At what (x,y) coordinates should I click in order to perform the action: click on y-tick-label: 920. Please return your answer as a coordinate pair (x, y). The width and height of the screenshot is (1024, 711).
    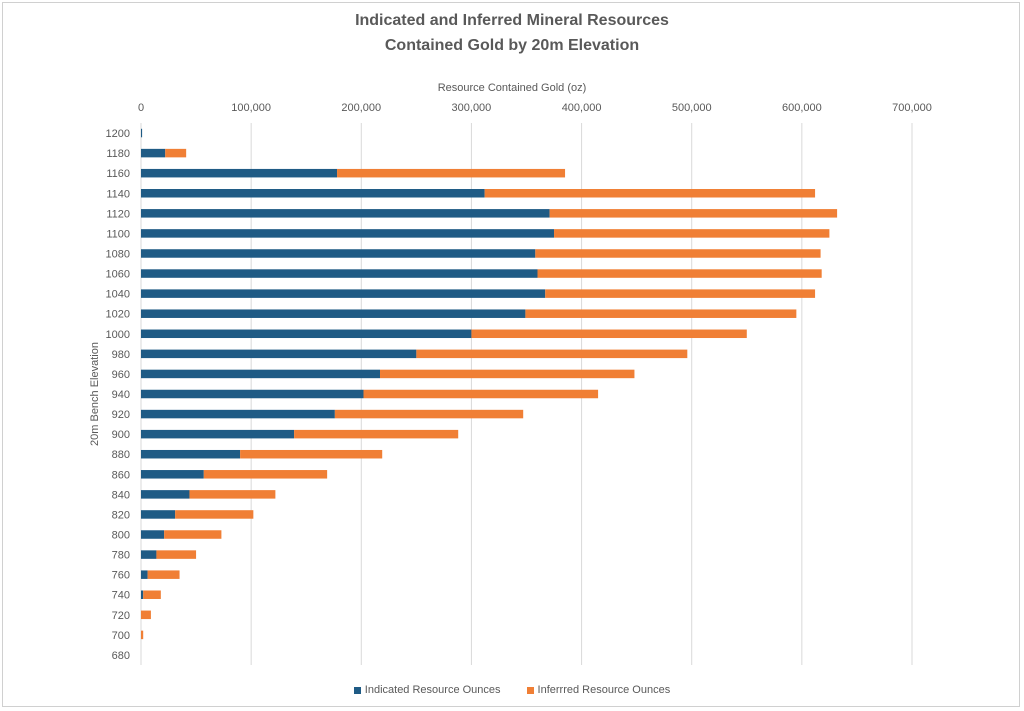
    Looking at the image, I should click on (121, 415).